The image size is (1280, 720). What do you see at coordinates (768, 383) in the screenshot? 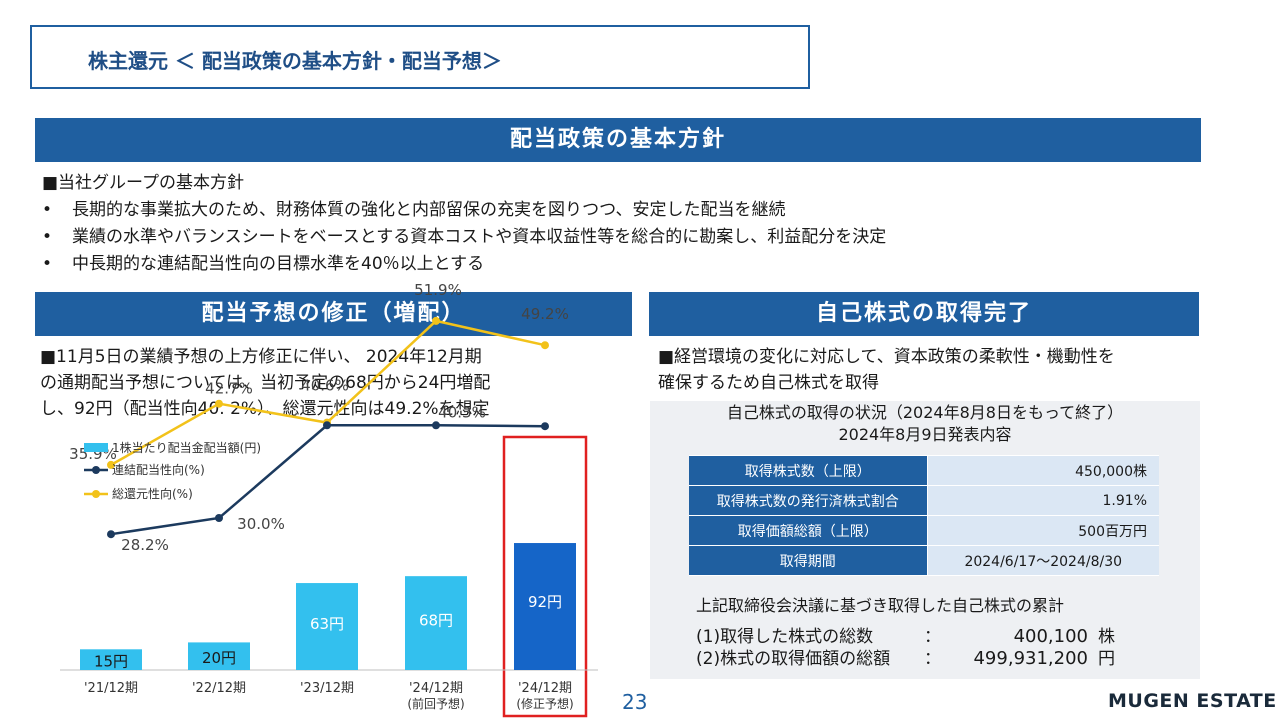
I see `buyback-line: 確保するため自己株式を取得` at bounding box center [768, 383].